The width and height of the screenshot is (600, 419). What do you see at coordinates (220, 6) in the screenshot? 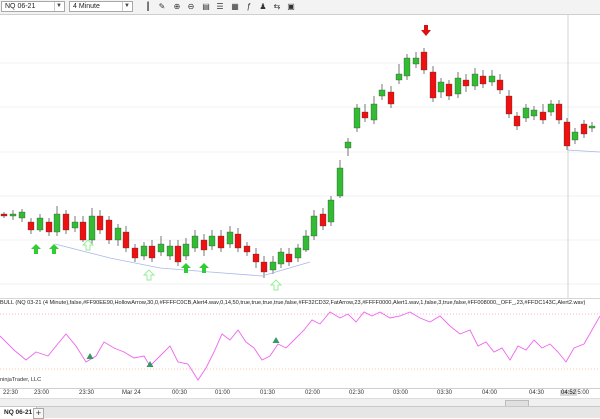
I see `properties-icon: ☰` at bounding box center [220, 6].